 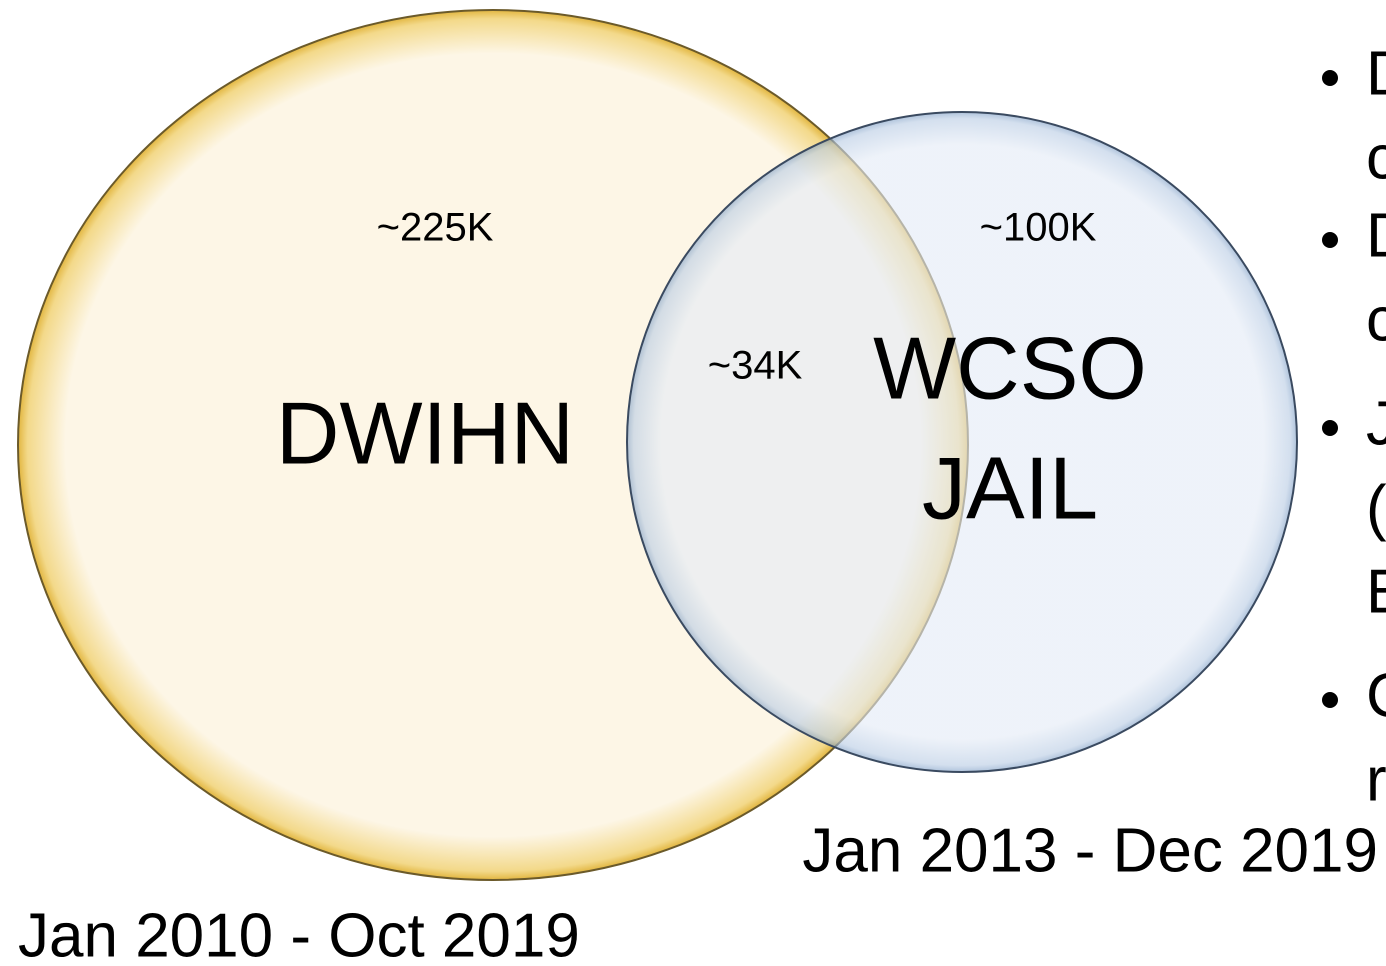 I want to click on dwihn-period: Jan 2010 - Oct 2019, so click(x=299, y=933).